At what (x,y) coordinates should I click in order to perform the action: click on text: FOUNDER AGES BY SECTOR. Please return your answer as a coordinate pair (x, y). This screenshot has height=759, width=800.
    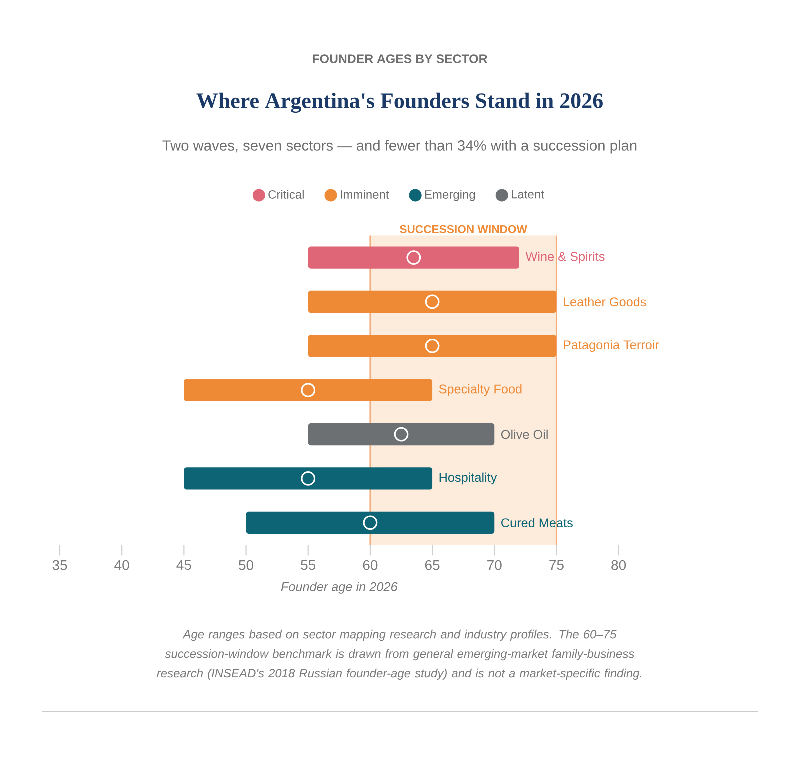
    Looking at the image, I should click on (400, 59).